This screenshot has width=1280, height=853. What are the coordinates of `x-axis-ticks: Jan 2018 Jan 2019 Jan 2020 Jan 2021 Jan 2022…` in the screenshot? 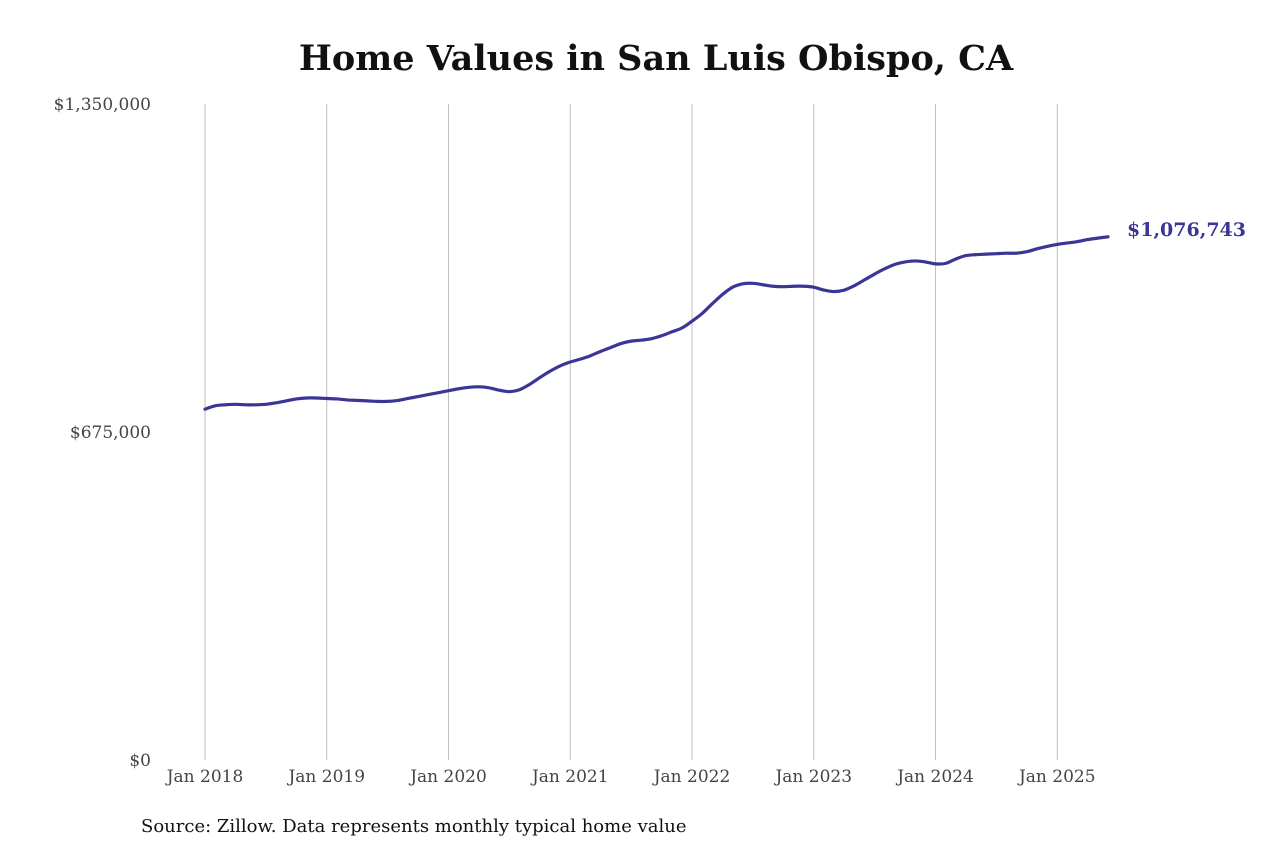 It's located at (630, 777).